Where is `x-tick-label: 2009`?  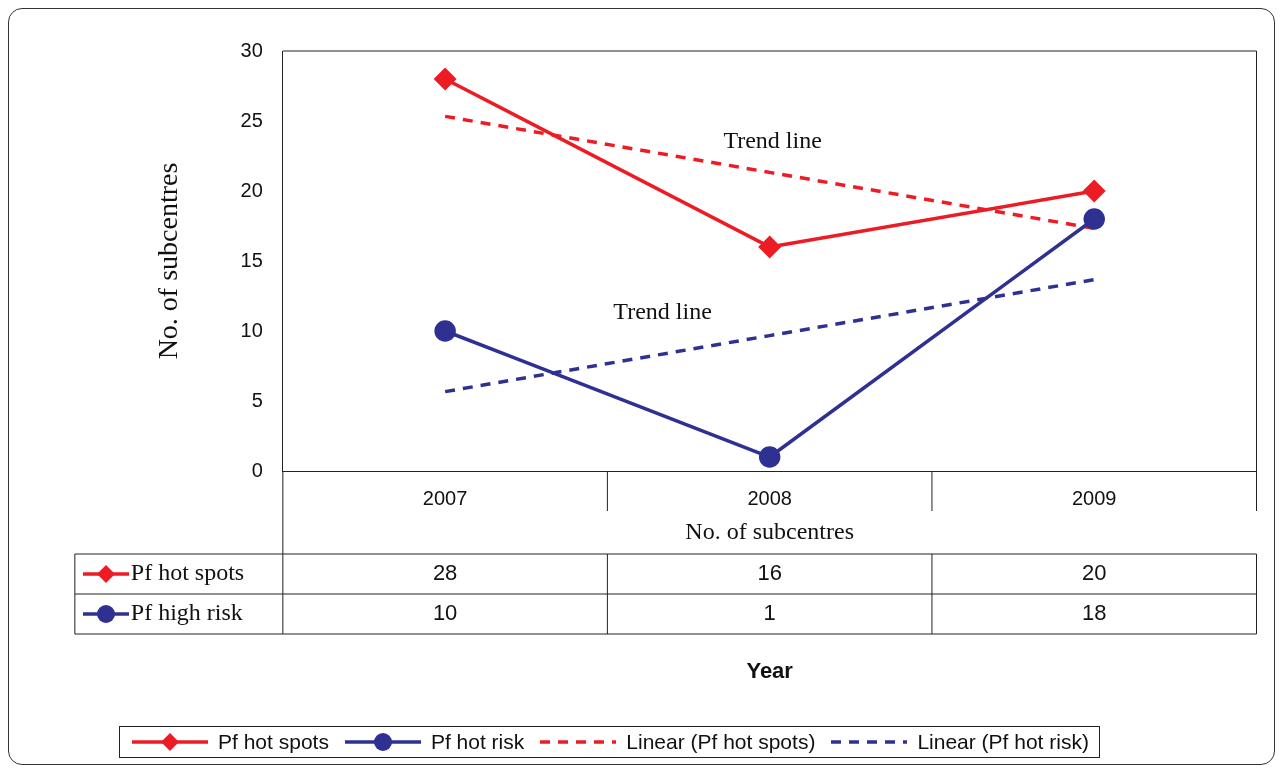 x-tick-label: 2009 is located at coordinates (1094, 497).